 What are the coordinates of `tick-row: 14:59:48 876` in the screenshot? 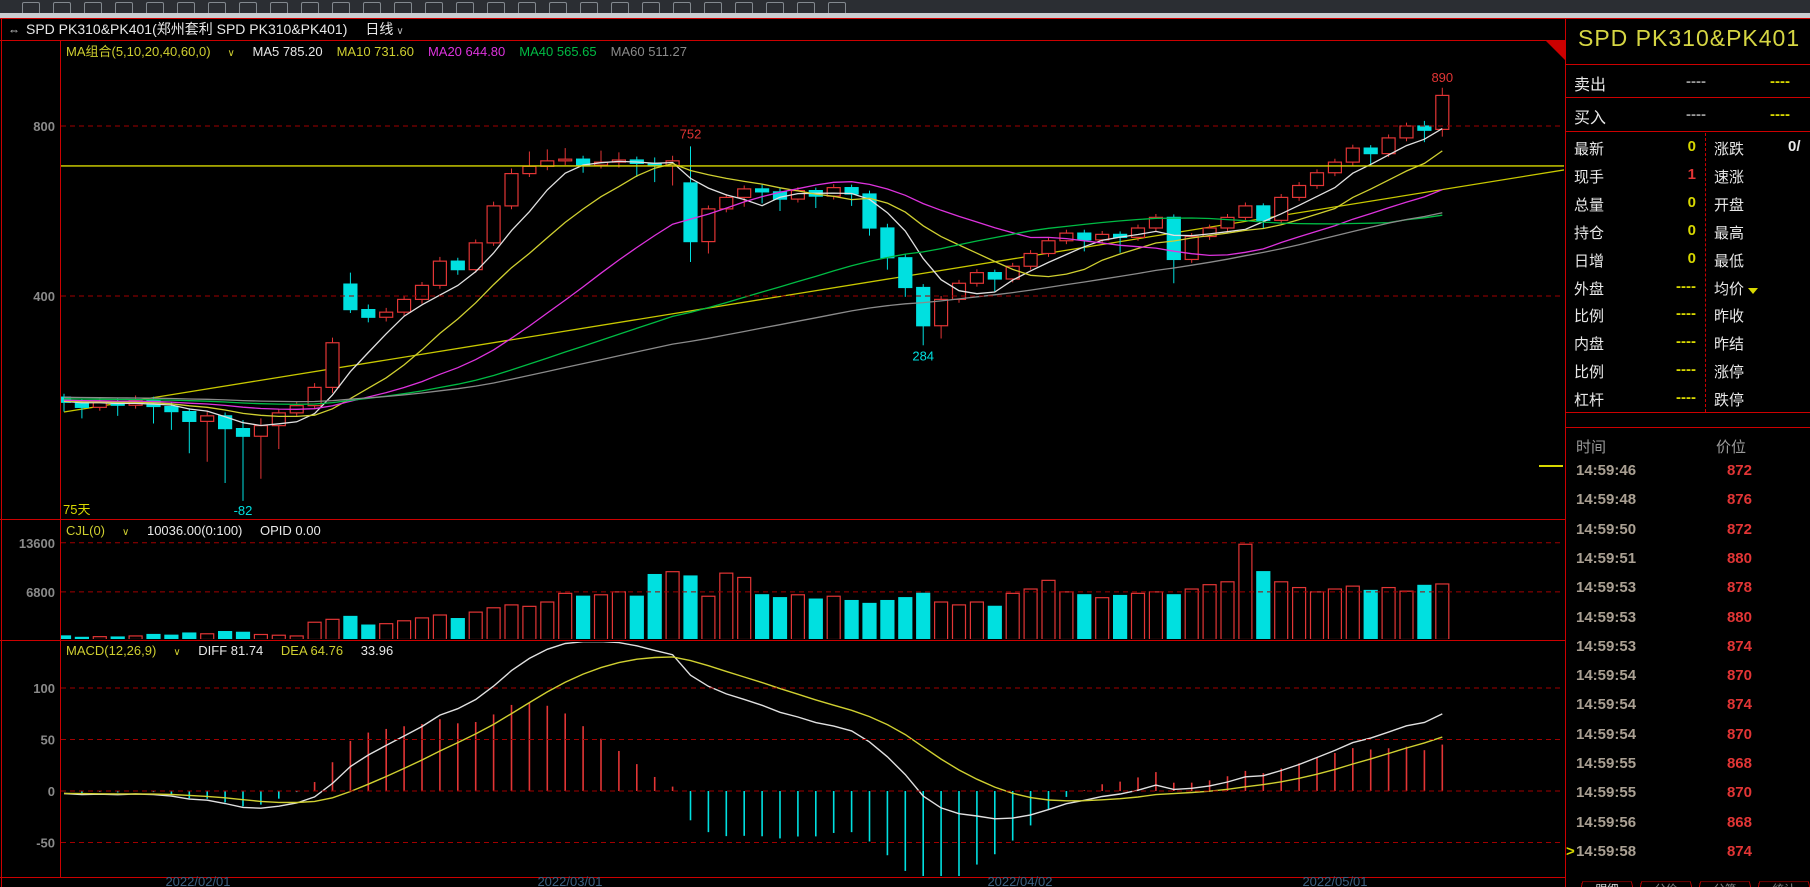 It's located at (1688, 501).